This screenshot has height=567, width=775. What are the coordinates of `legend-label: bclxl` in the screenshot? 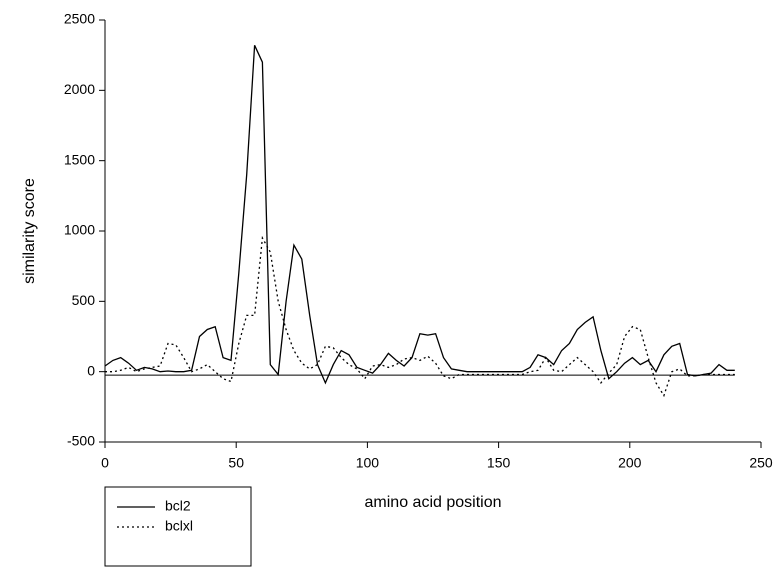 It's located at (179, 526).